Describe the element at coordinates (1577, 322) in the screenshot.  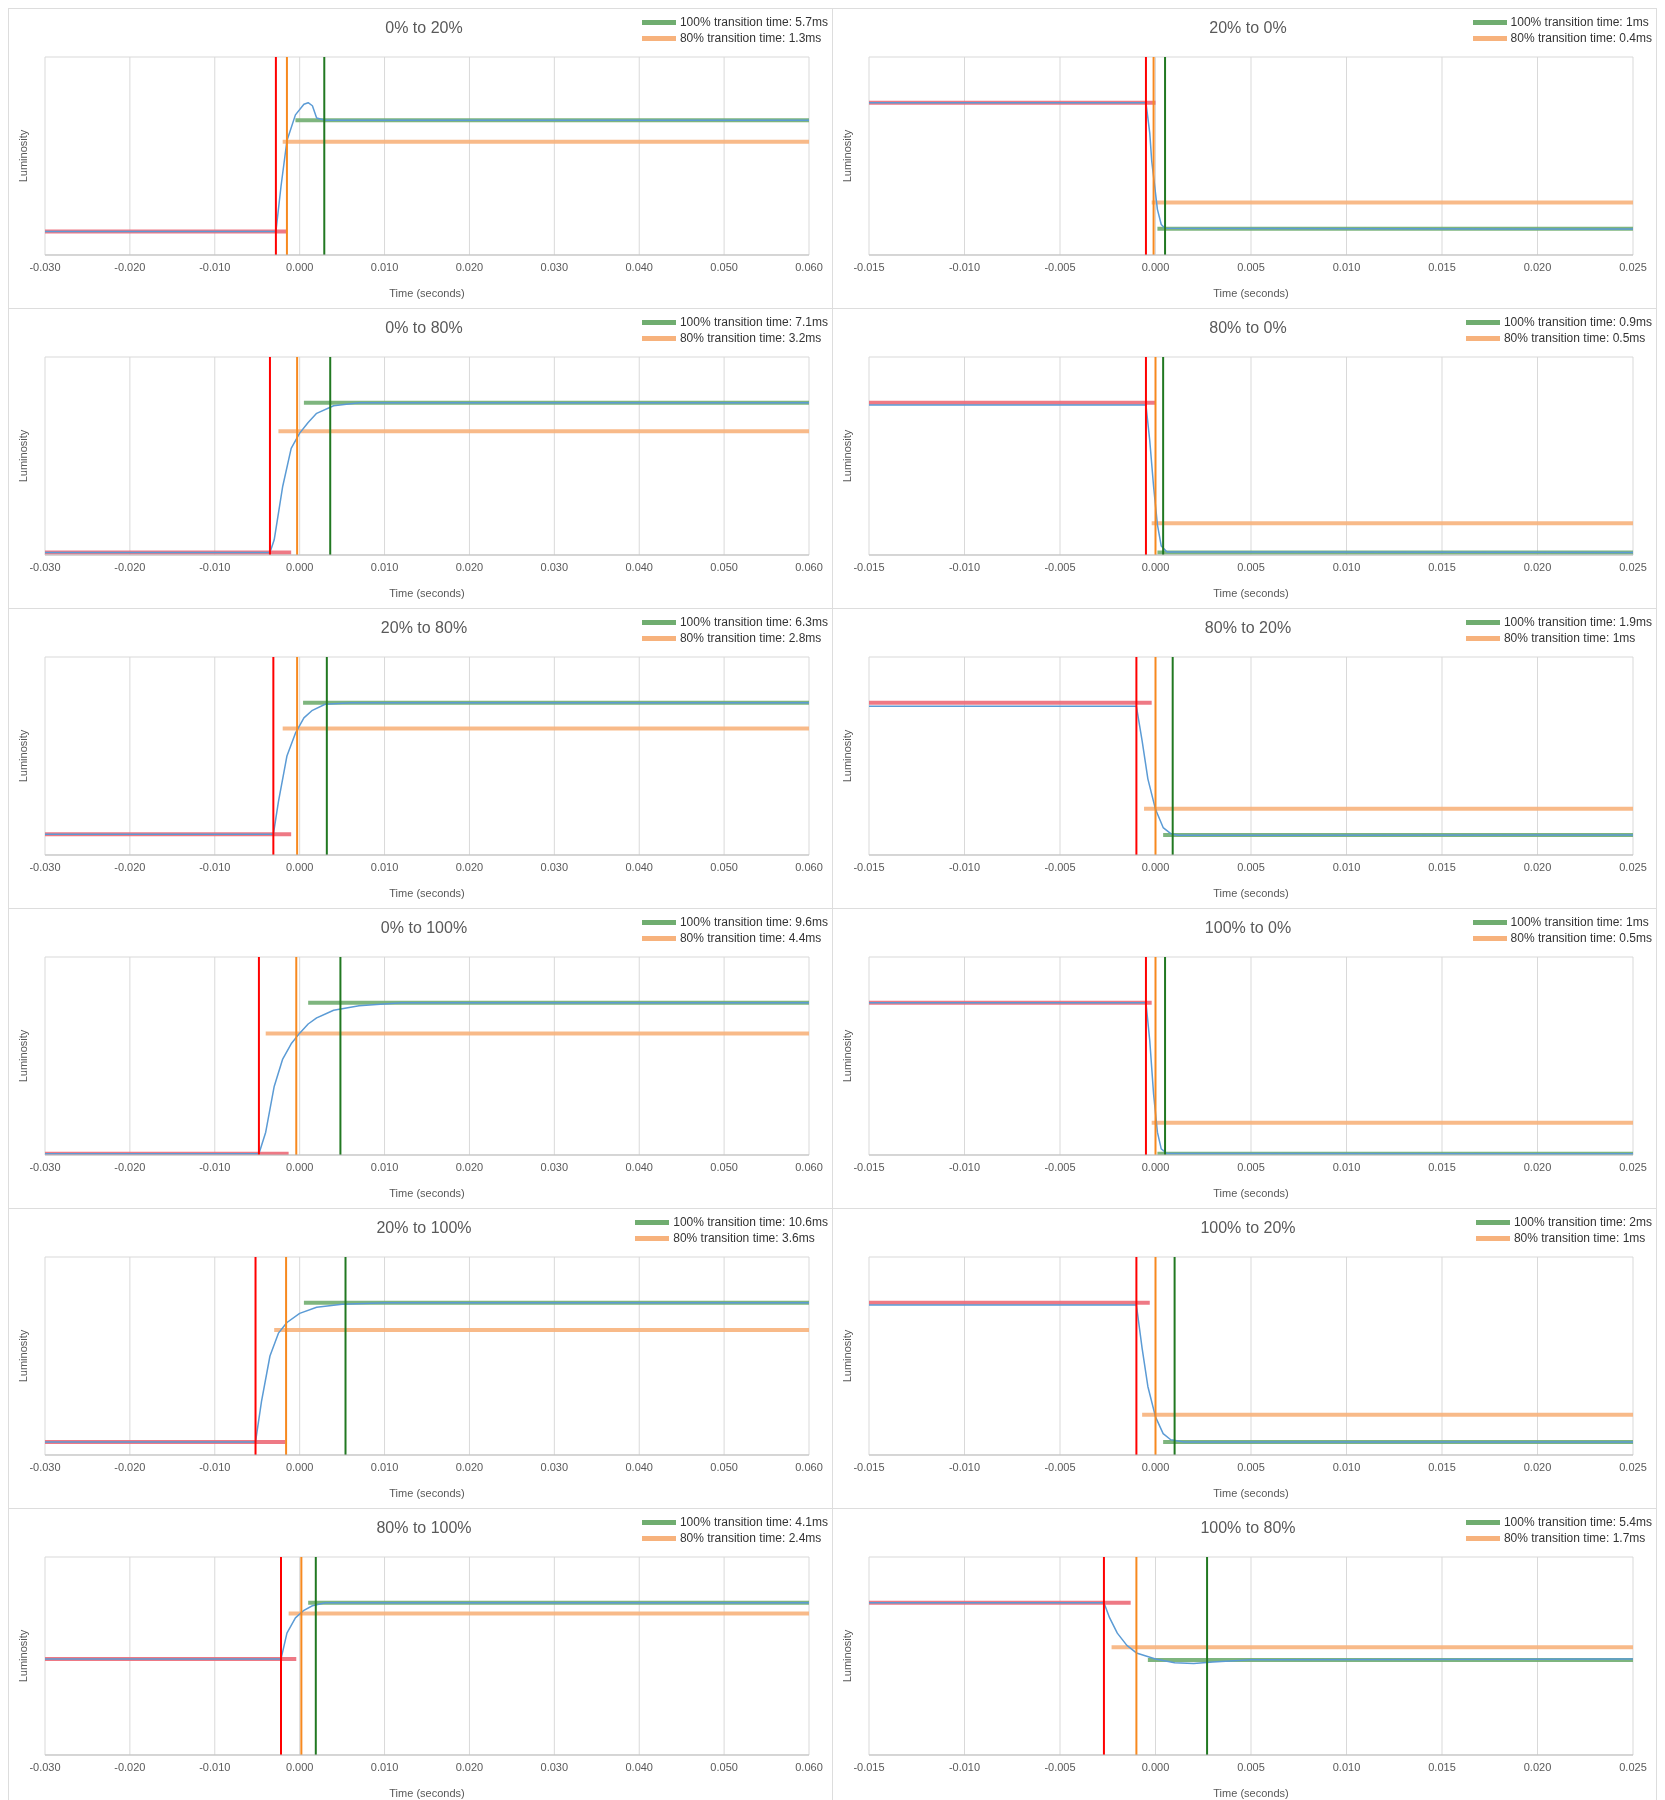
I see `legend-label: 100% transition time: 0.9ms` at that location.